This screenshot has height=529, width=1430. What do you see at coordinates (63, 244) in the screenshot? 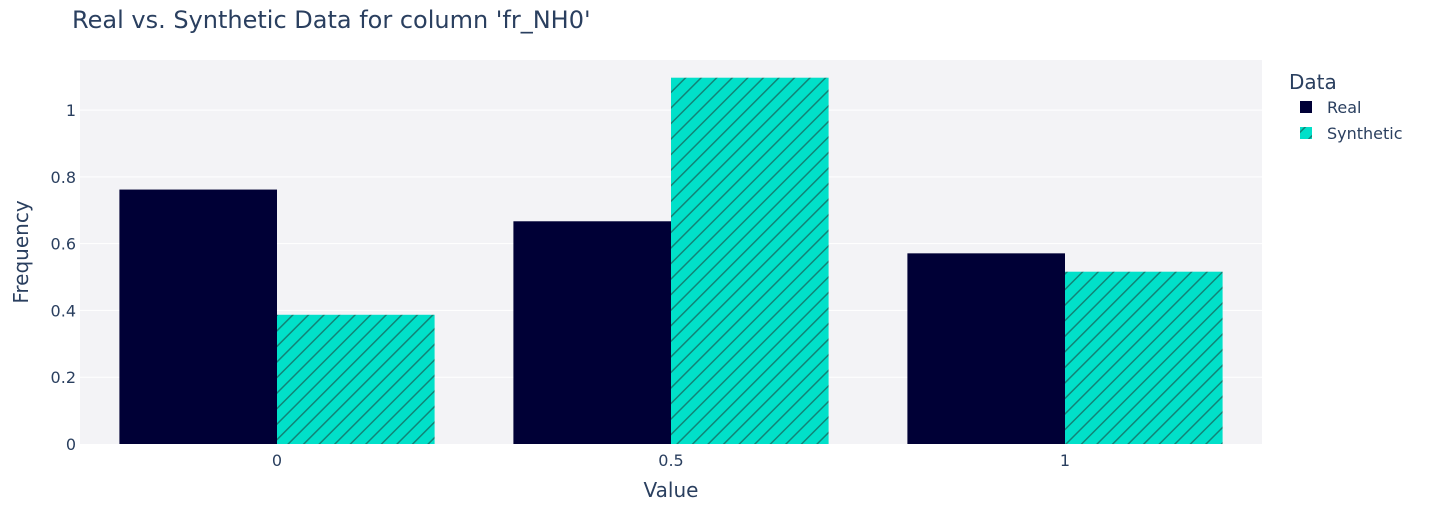
I see `y-tick-label: 0.6` at bounding box center [63, 244].